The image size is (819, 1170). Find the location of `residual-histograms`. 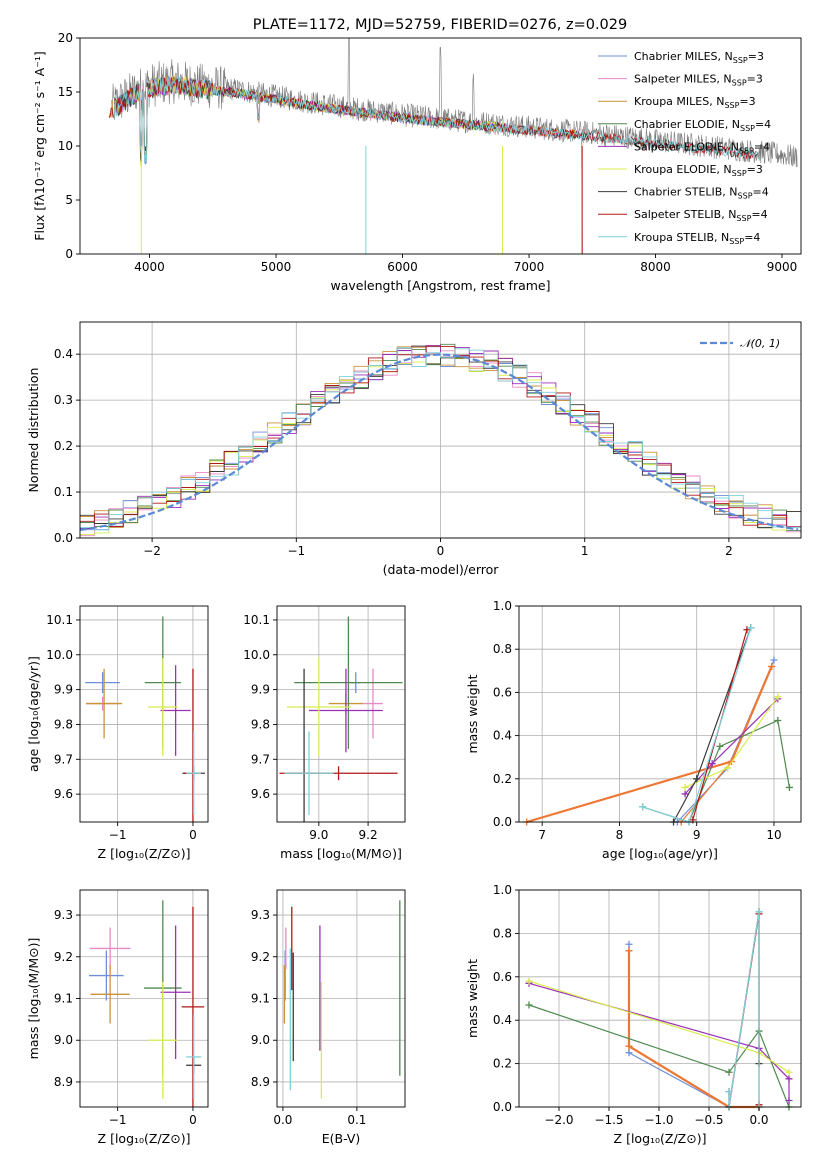

residual-histograms is located at coordinates (440, 440).